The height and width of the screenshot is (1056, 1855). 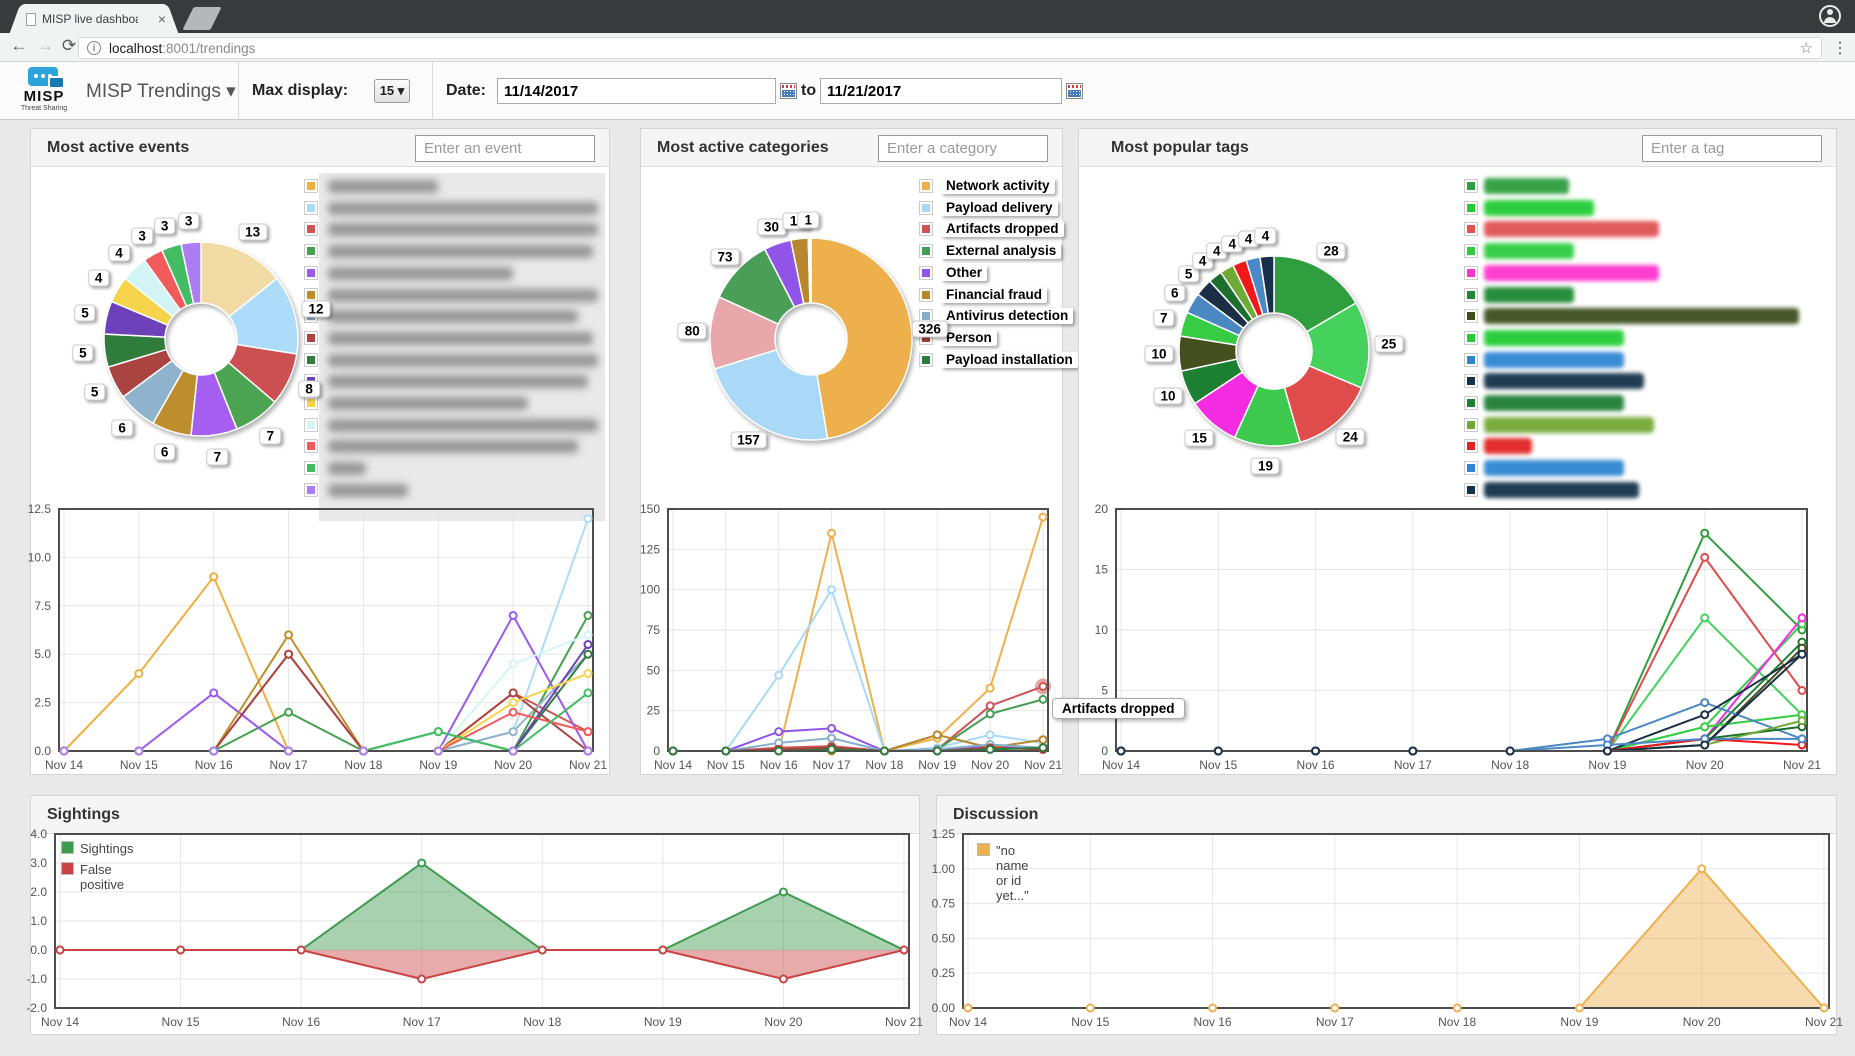 I want to click on tags-donut-chart: 28 25 24 19 15 10 10 7 6 5 4 4 4 4 4, so click(x=1457, y=331).